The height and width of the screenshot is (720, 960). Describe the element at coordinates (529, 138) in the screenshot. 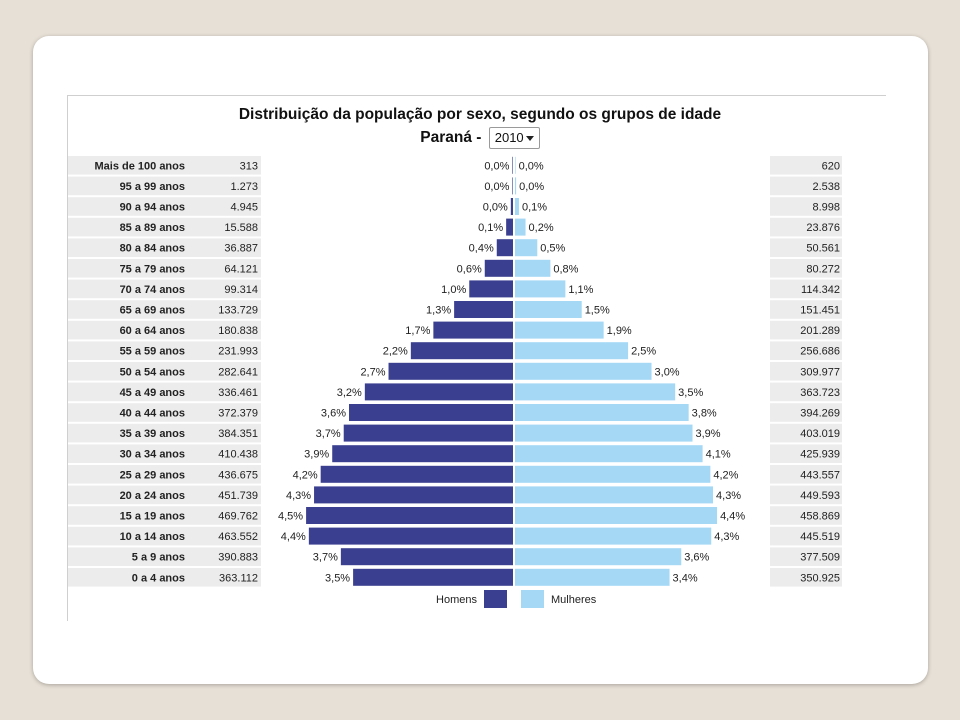

I see `chevron-down-icon` at that location.